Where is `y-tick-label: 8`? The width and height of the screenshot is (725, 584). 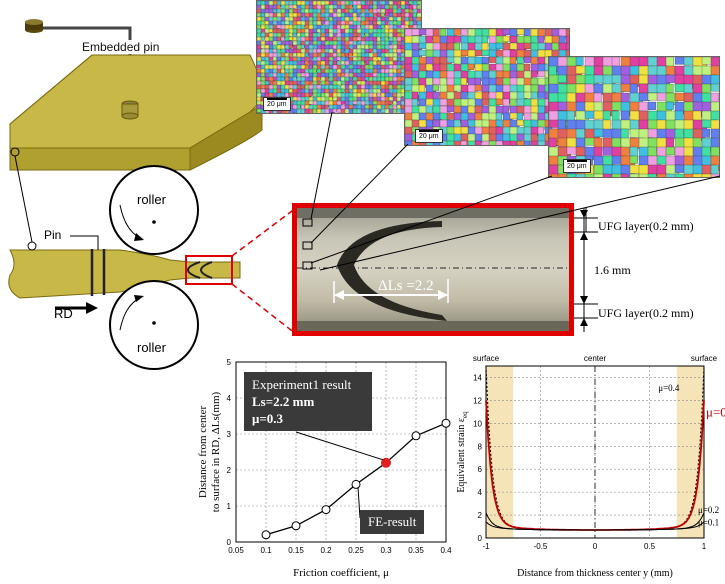
y-tick-label: 8 is located at coordinates (480, 446).